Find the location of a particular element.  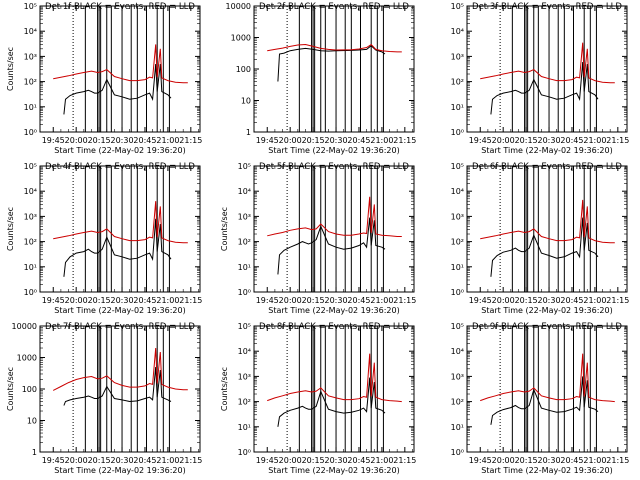

panel-title: Det 6f BLACK = Events, RED = LLD is located at coordinates (547, 167).